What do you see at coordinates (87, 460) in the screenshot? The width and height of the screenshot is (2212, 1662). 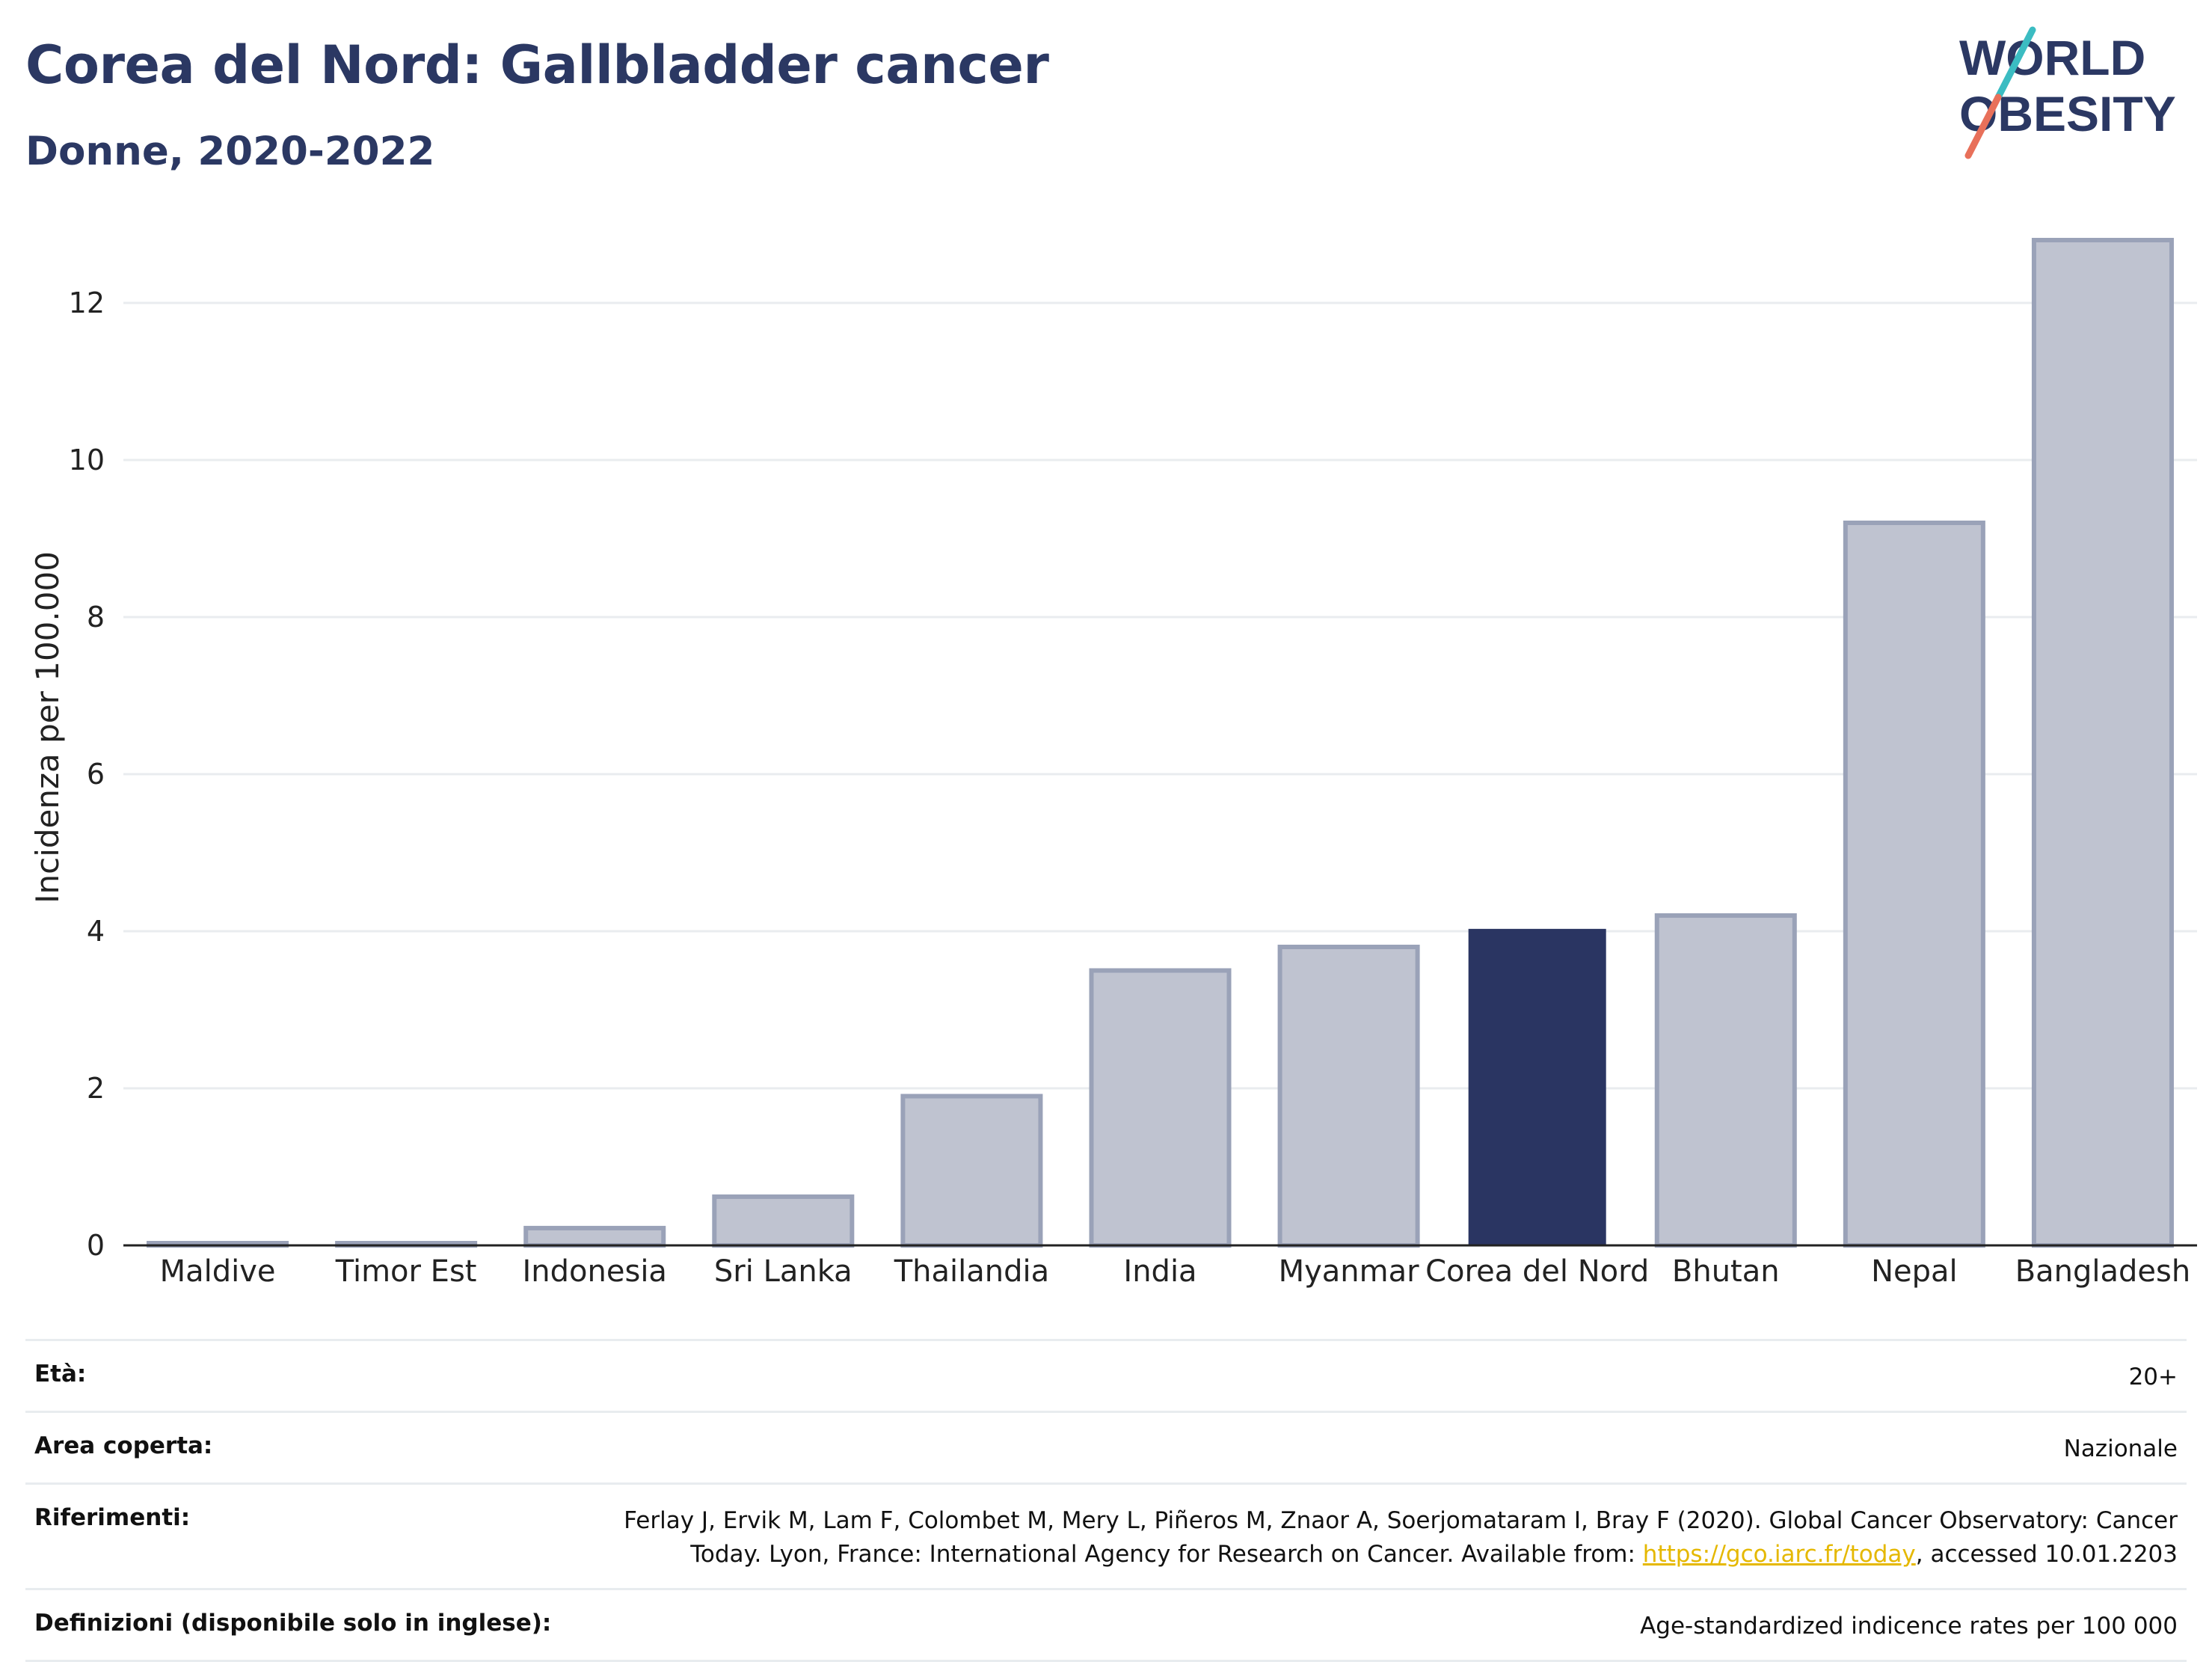 I see `y-tick-label: 10` at bounding box center [87, 460].